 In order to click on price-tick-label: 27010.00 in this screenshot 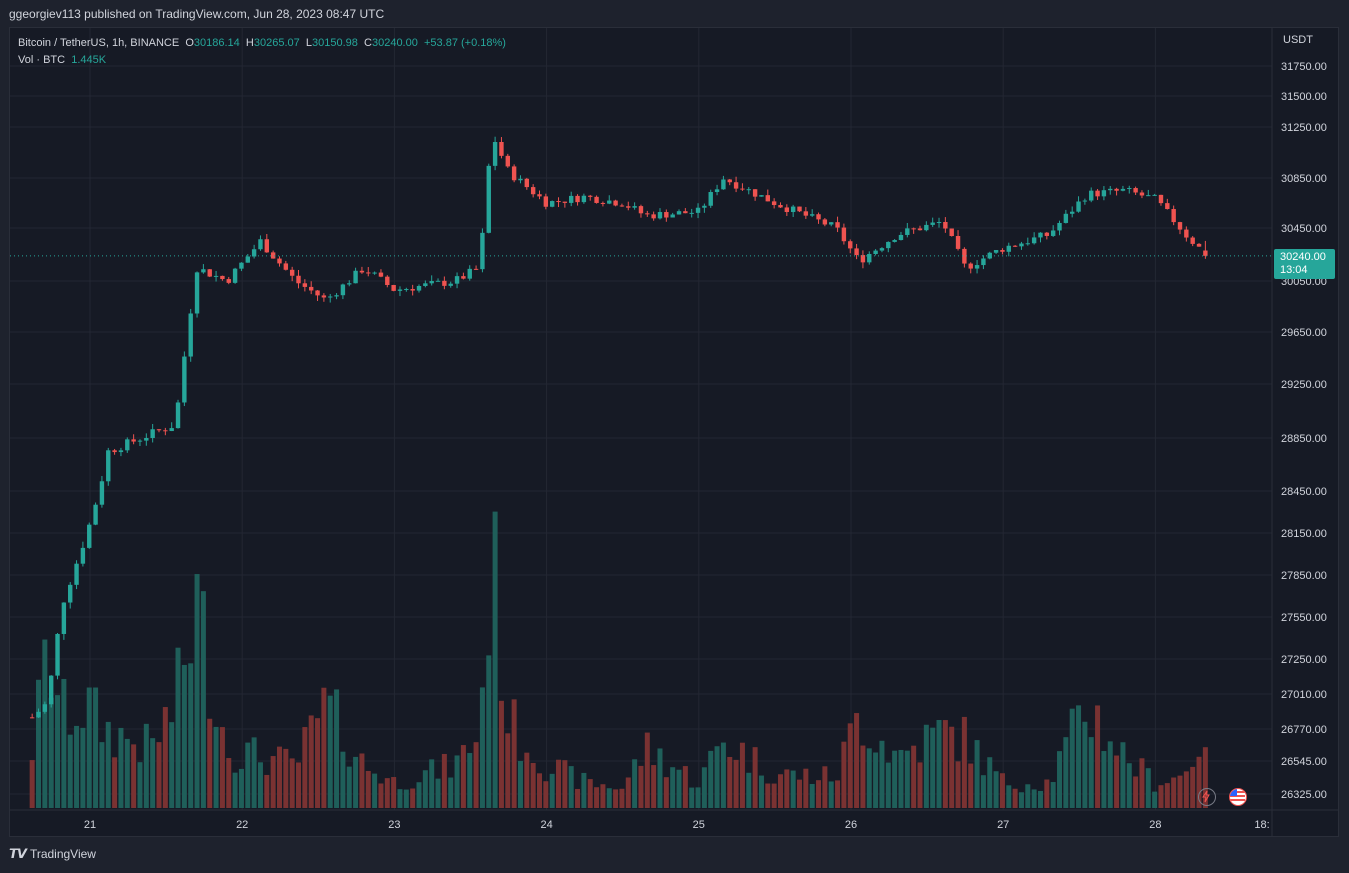, I will do `click(1304, 695)`.